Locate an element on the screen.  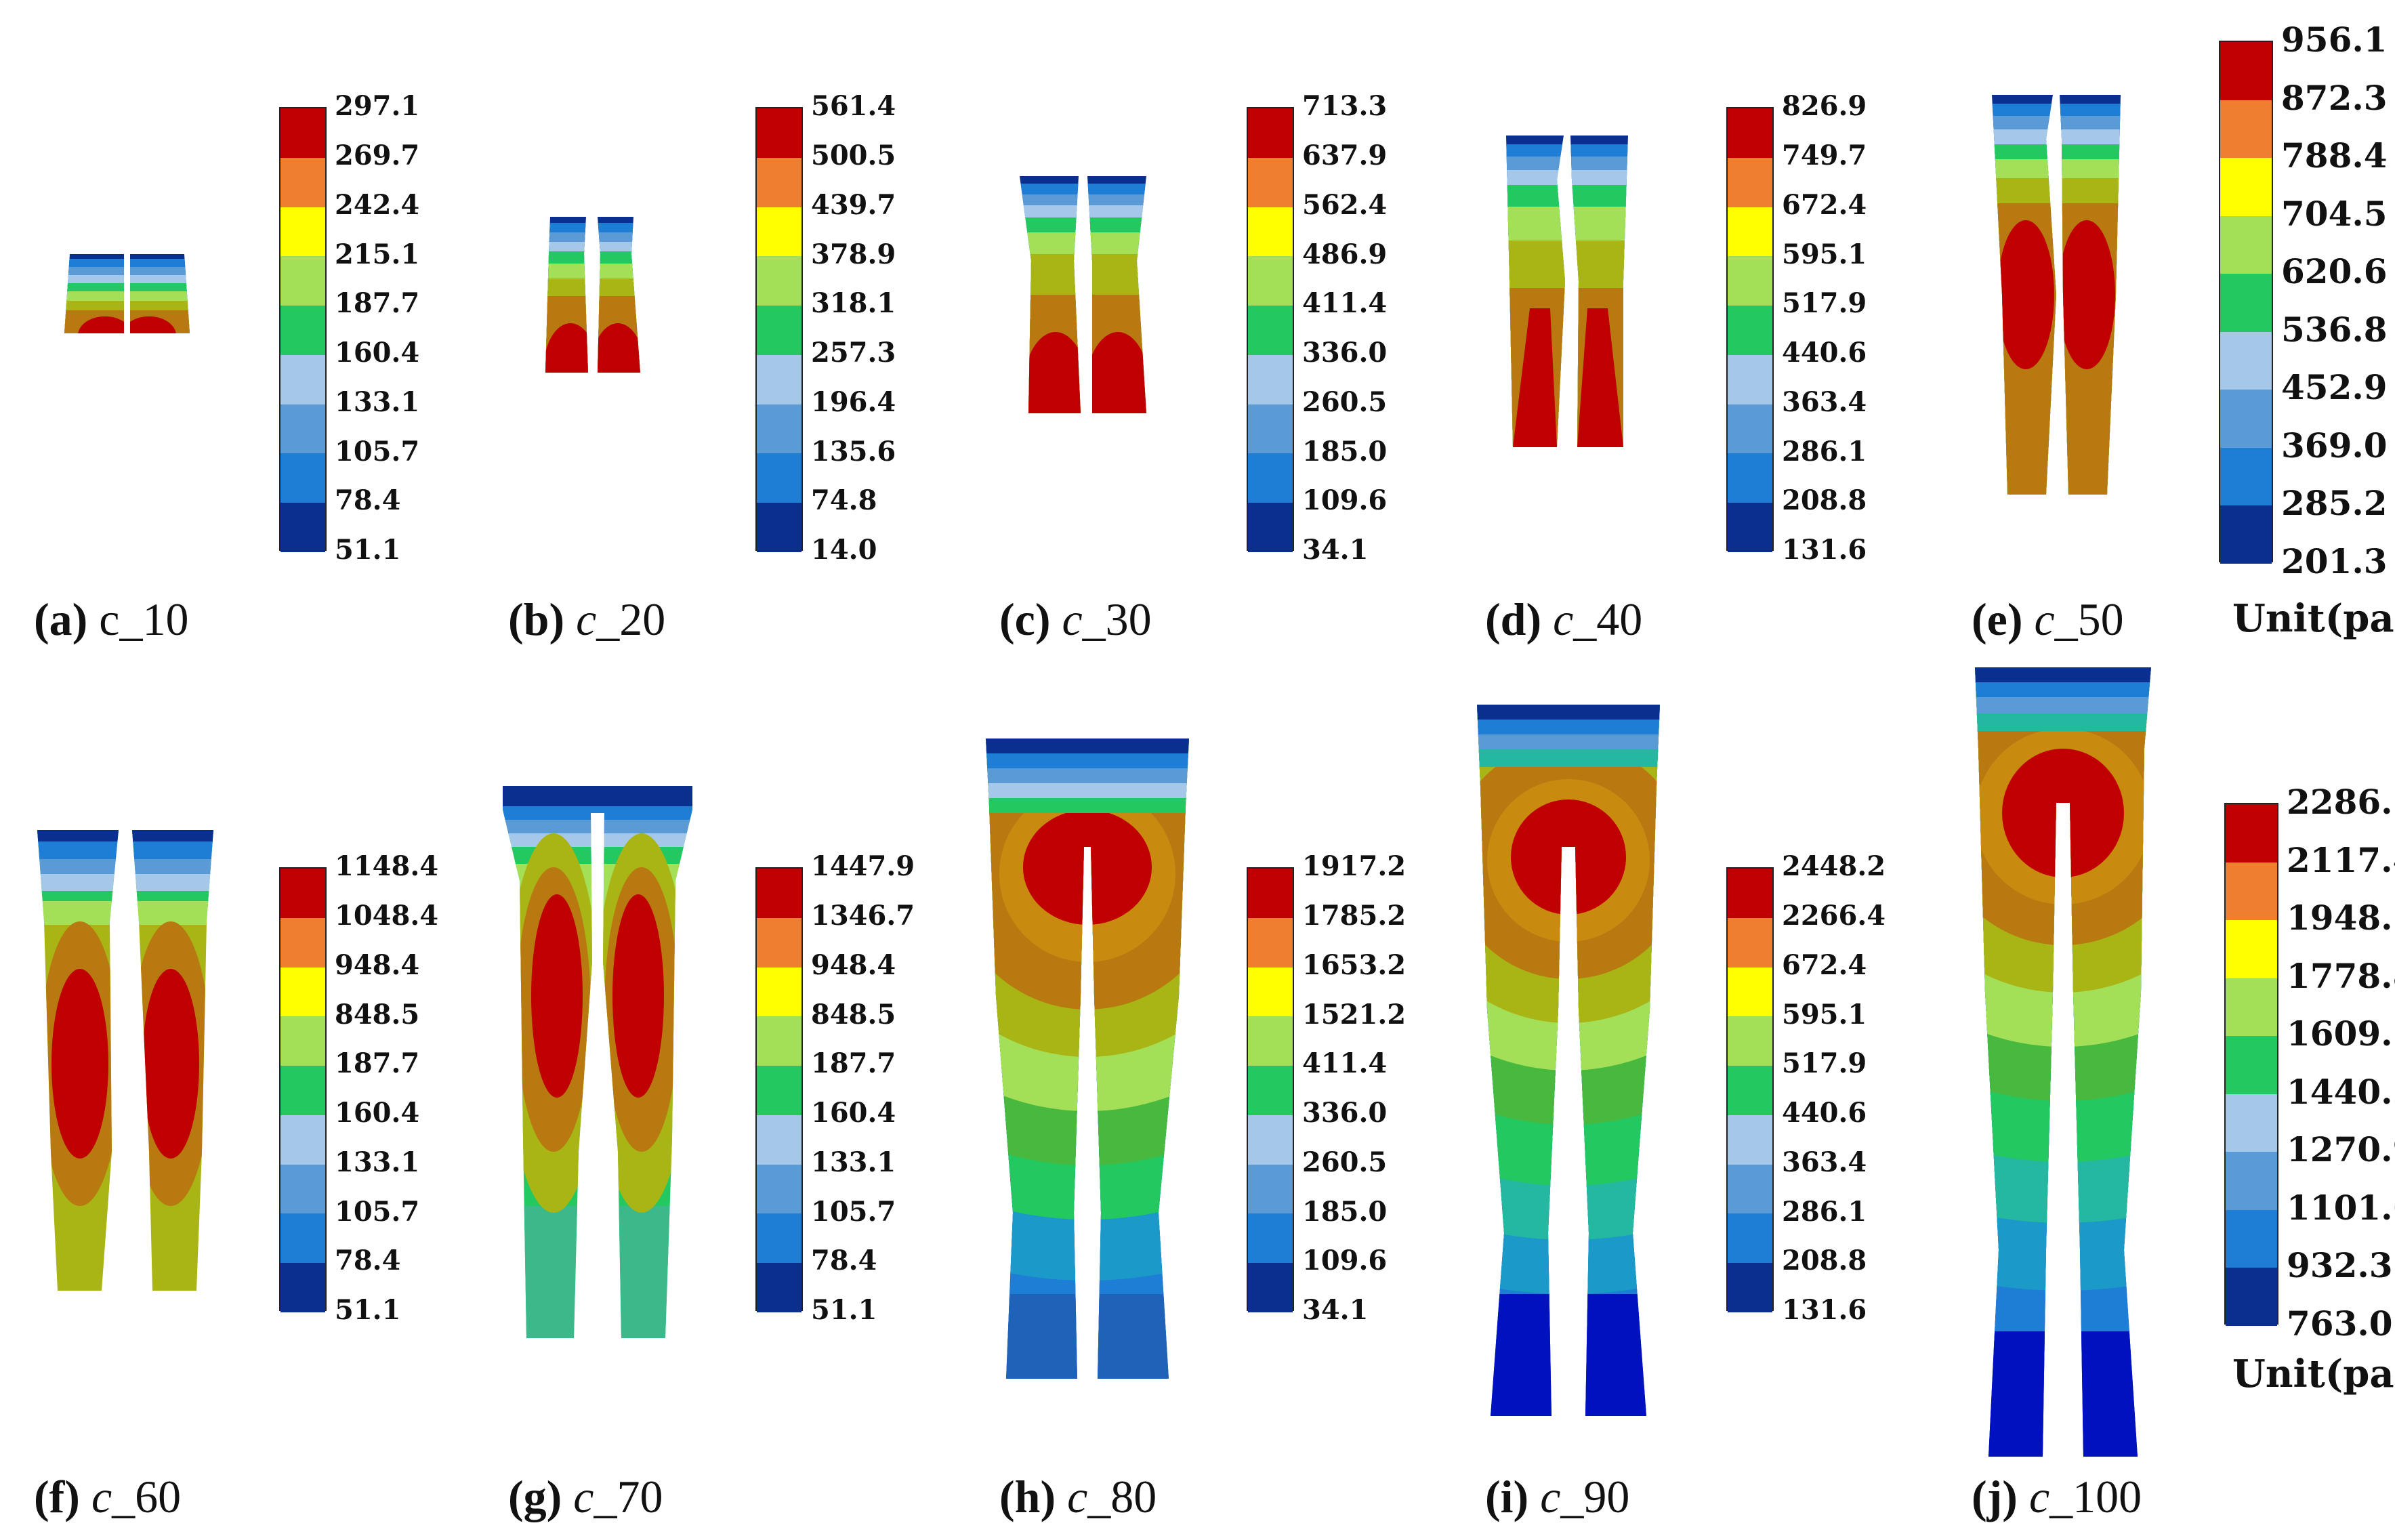
caption-g: (g) c_70 is located at coordinates (585, 1497).